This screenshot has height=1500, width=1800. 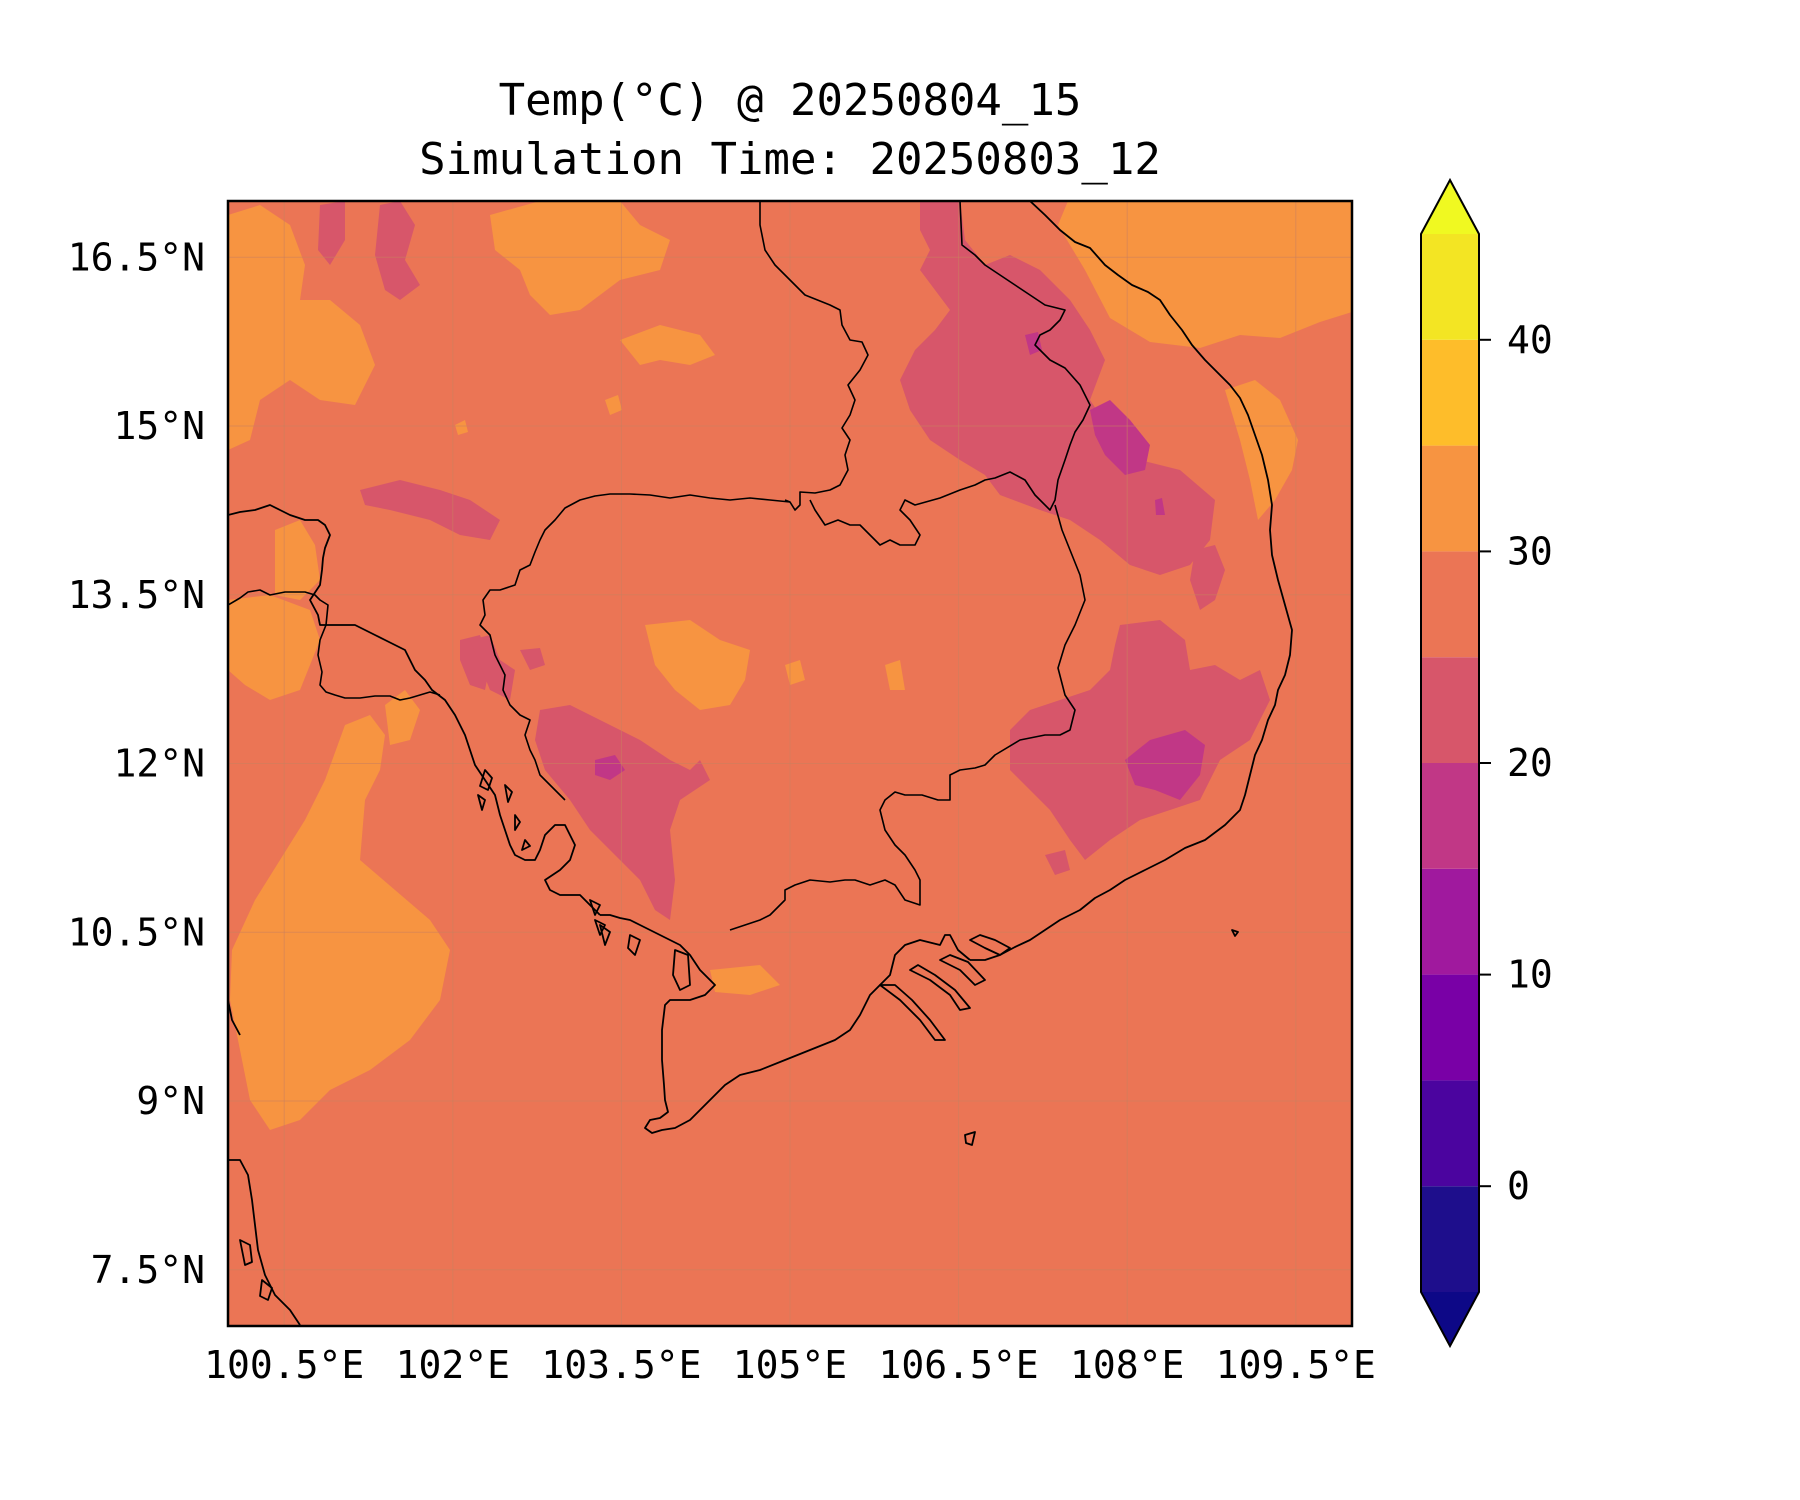 I want to click on coastline-gulf-of-thailand, so click(x=414, y=710).